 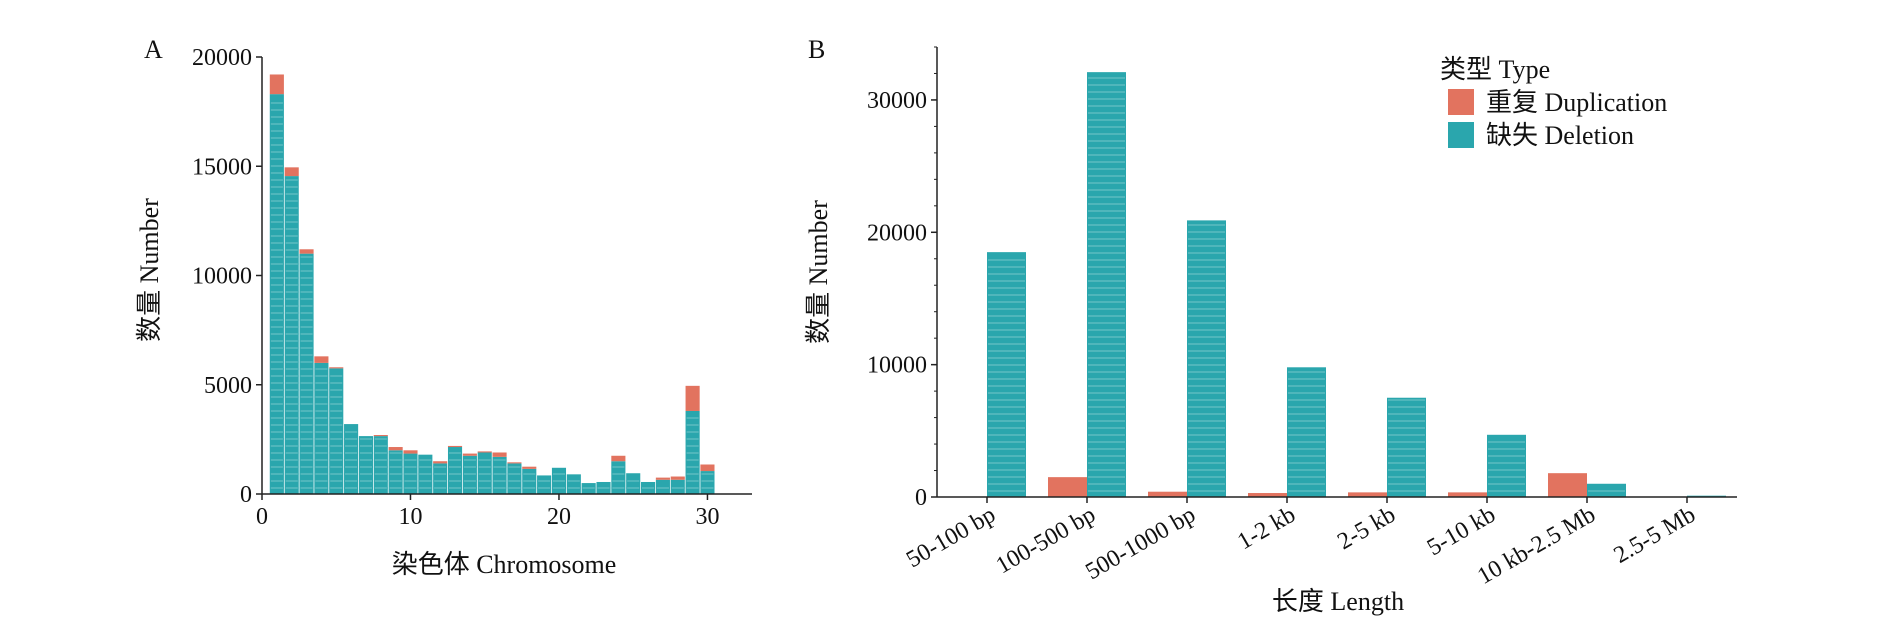 What do you see at coordinates (410, 517) in the screenshot?
I see `panel-a-x-tick-label: 10` at bounding box center [410, 517].